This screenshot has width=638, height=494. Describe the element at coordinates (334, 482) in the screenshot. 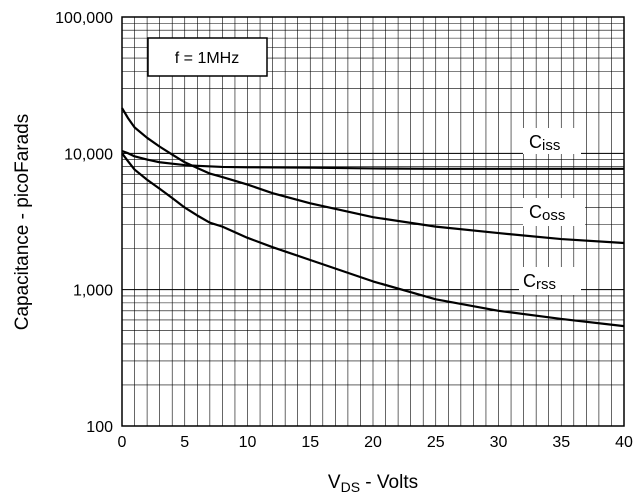

I see `x-axis-title-main: V` at that location.